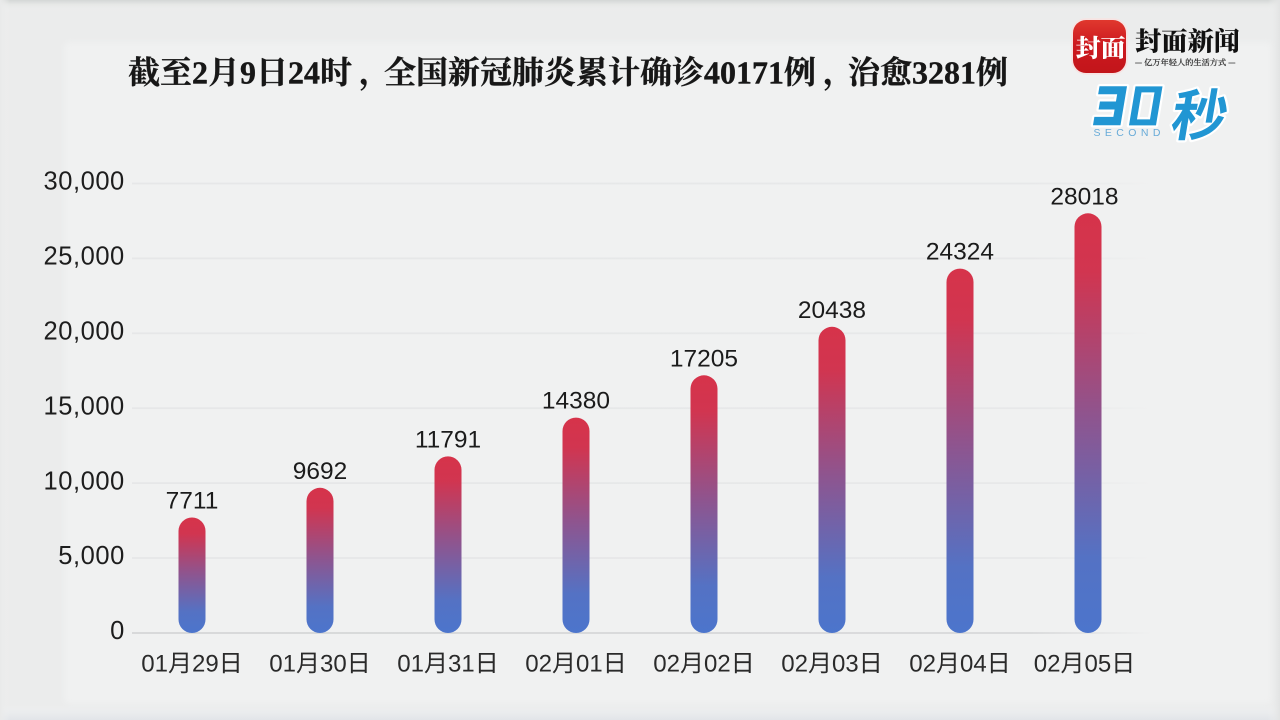  Describe the element at coordinates (84, 406) in the screenshot. I see `svg-text: 15,000` at that location.